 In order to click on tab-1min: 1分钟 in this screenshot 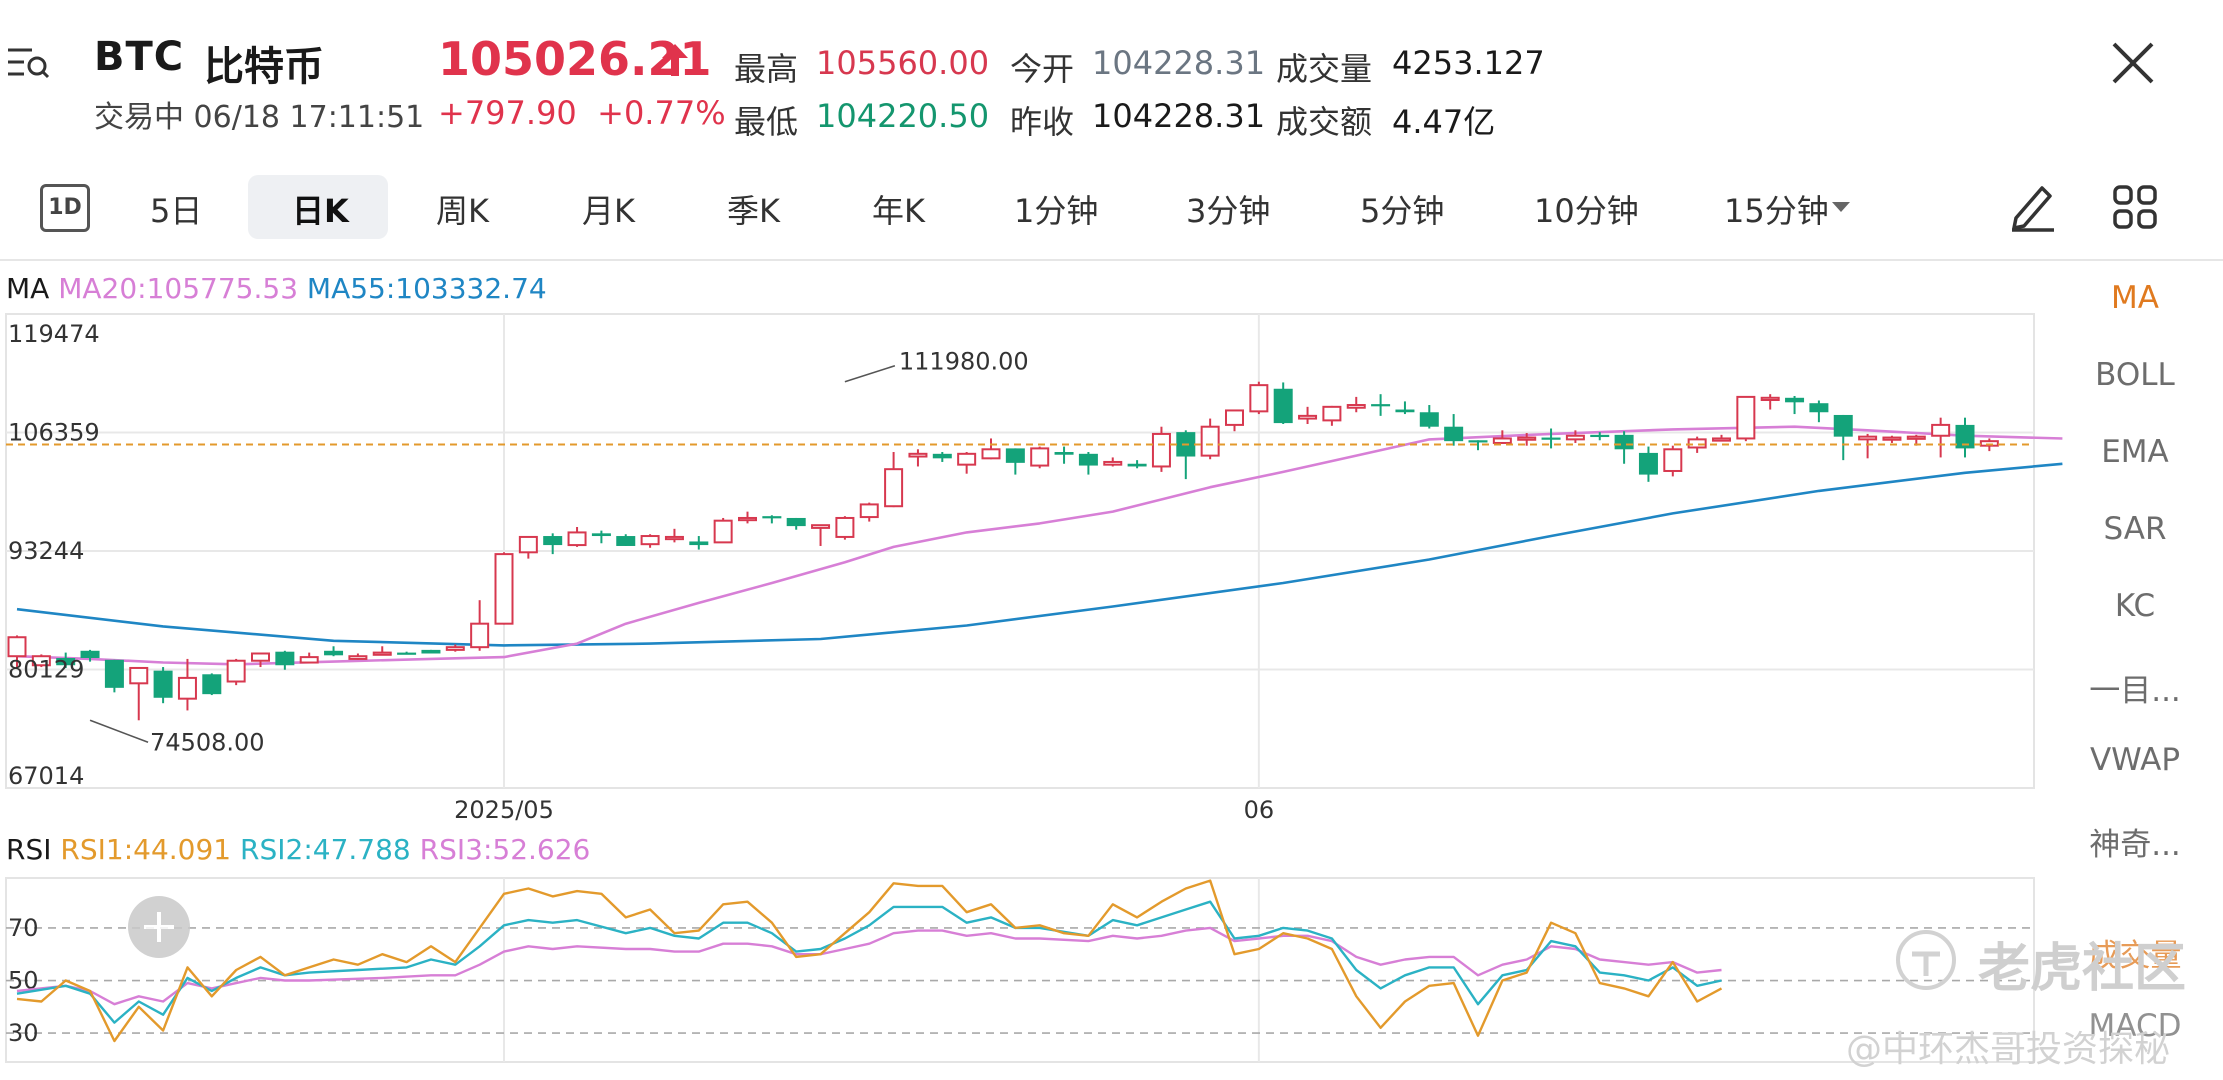, I will do `click(1056, 211)`.